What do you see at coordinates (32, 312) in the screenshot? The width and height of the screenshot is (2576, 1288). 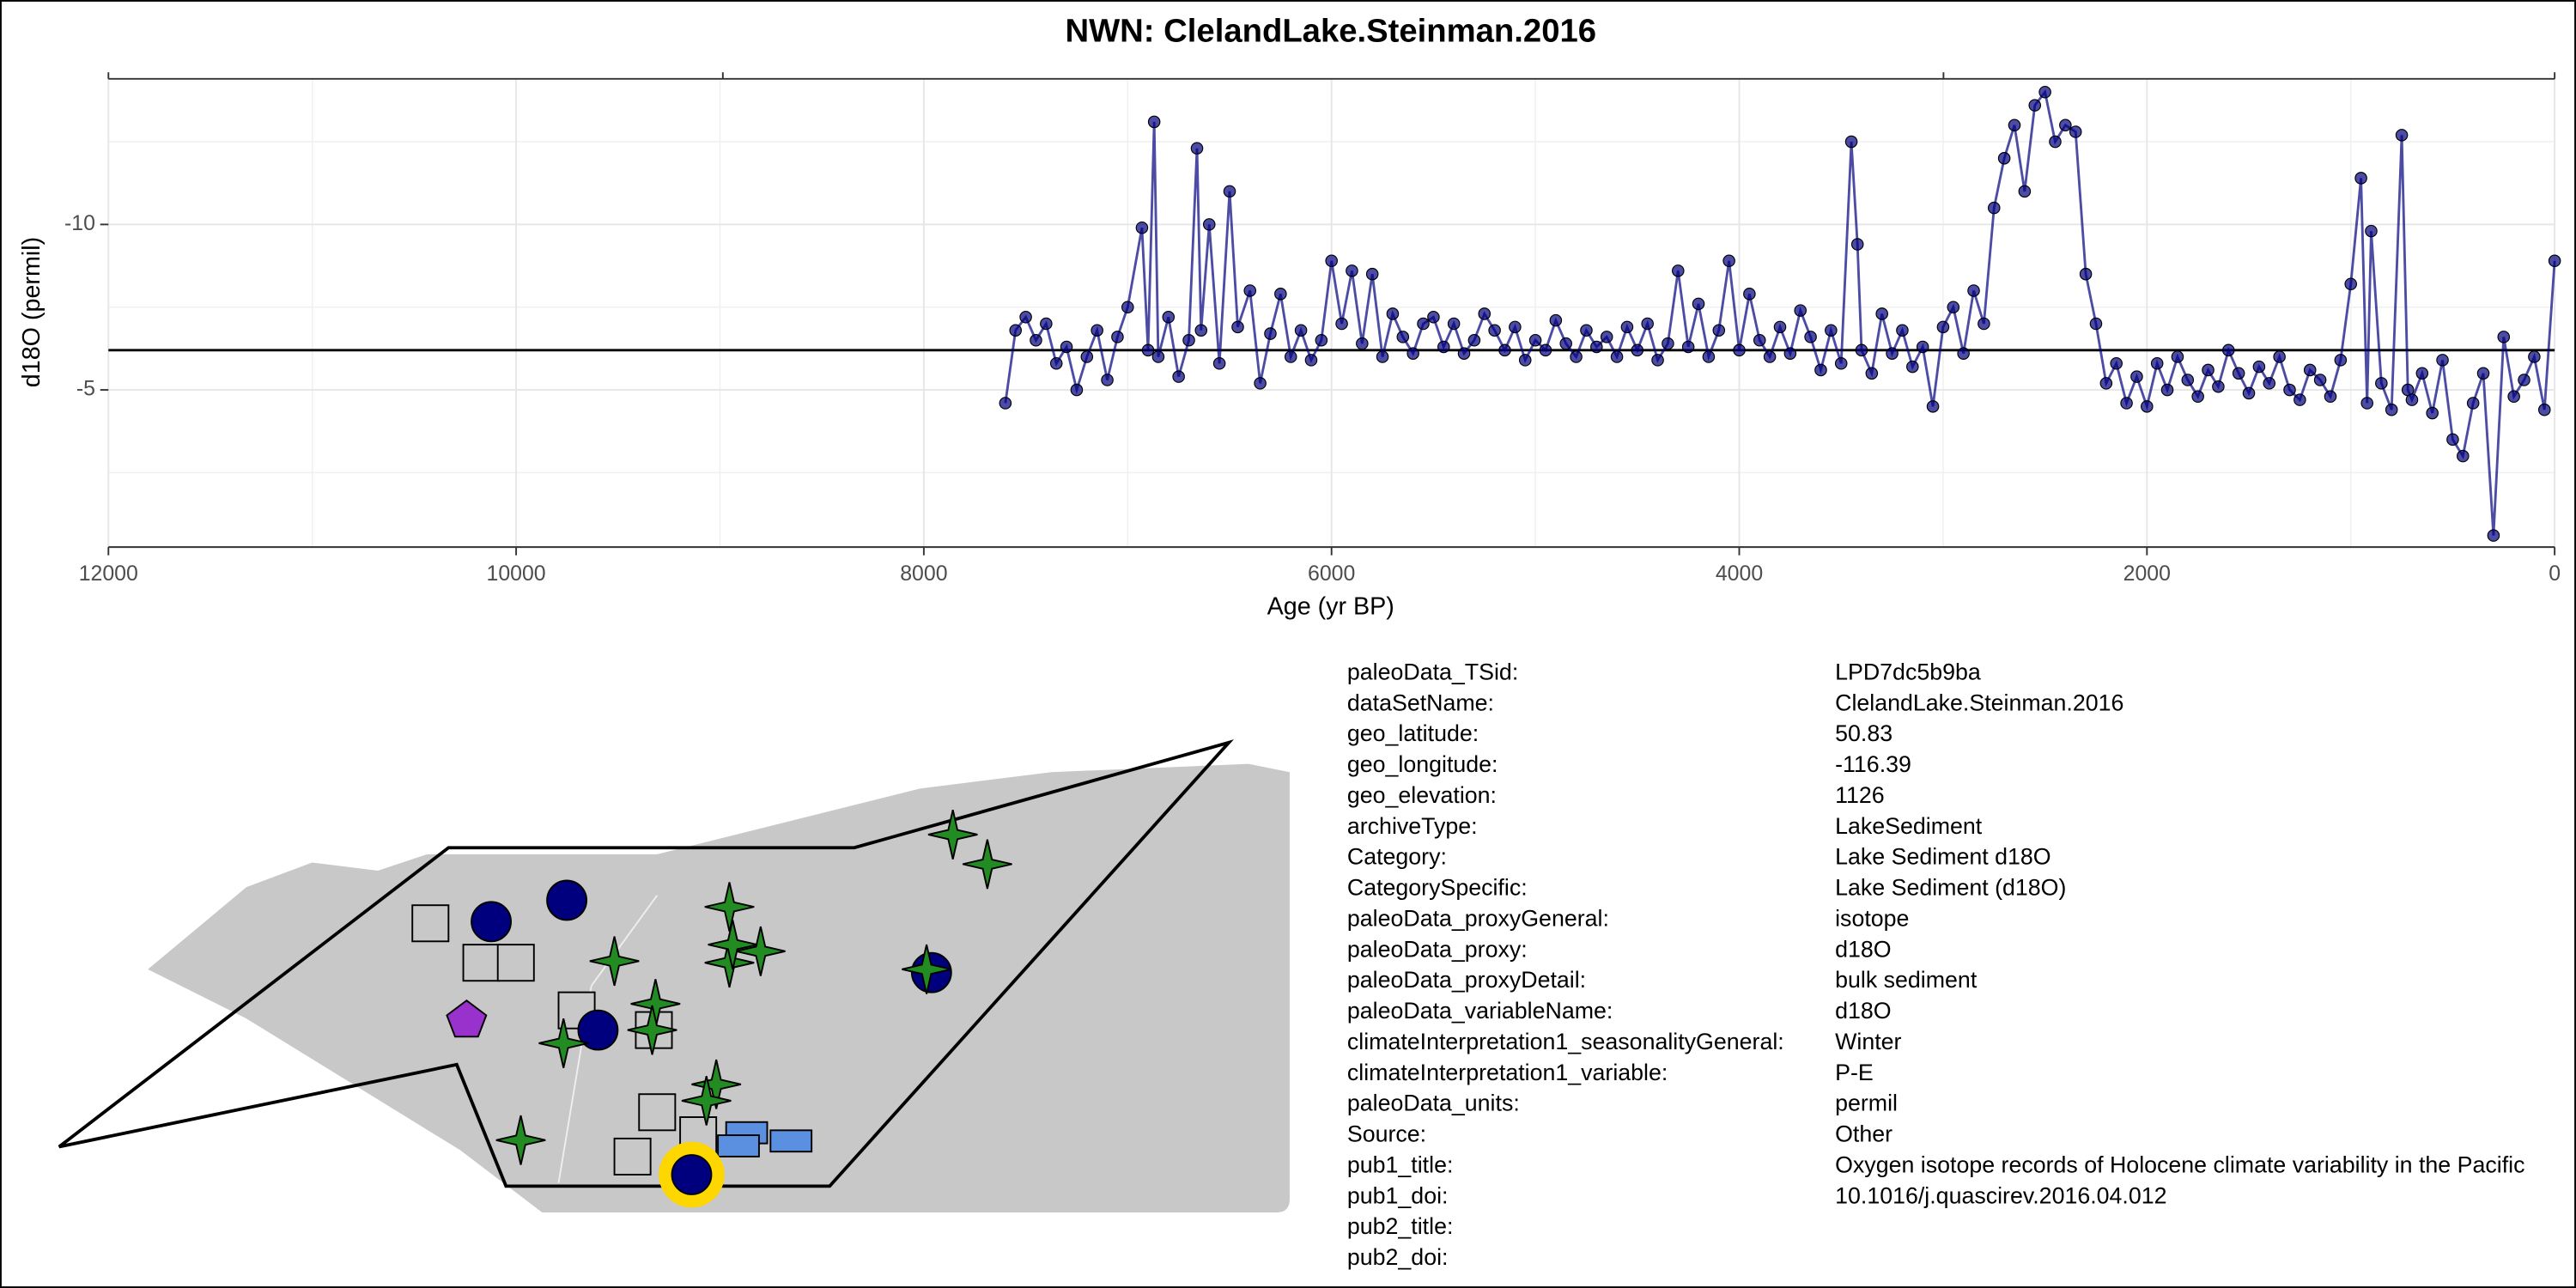 I see `y-axis-label: d18O (permil)` at bounding box center [32, 312].